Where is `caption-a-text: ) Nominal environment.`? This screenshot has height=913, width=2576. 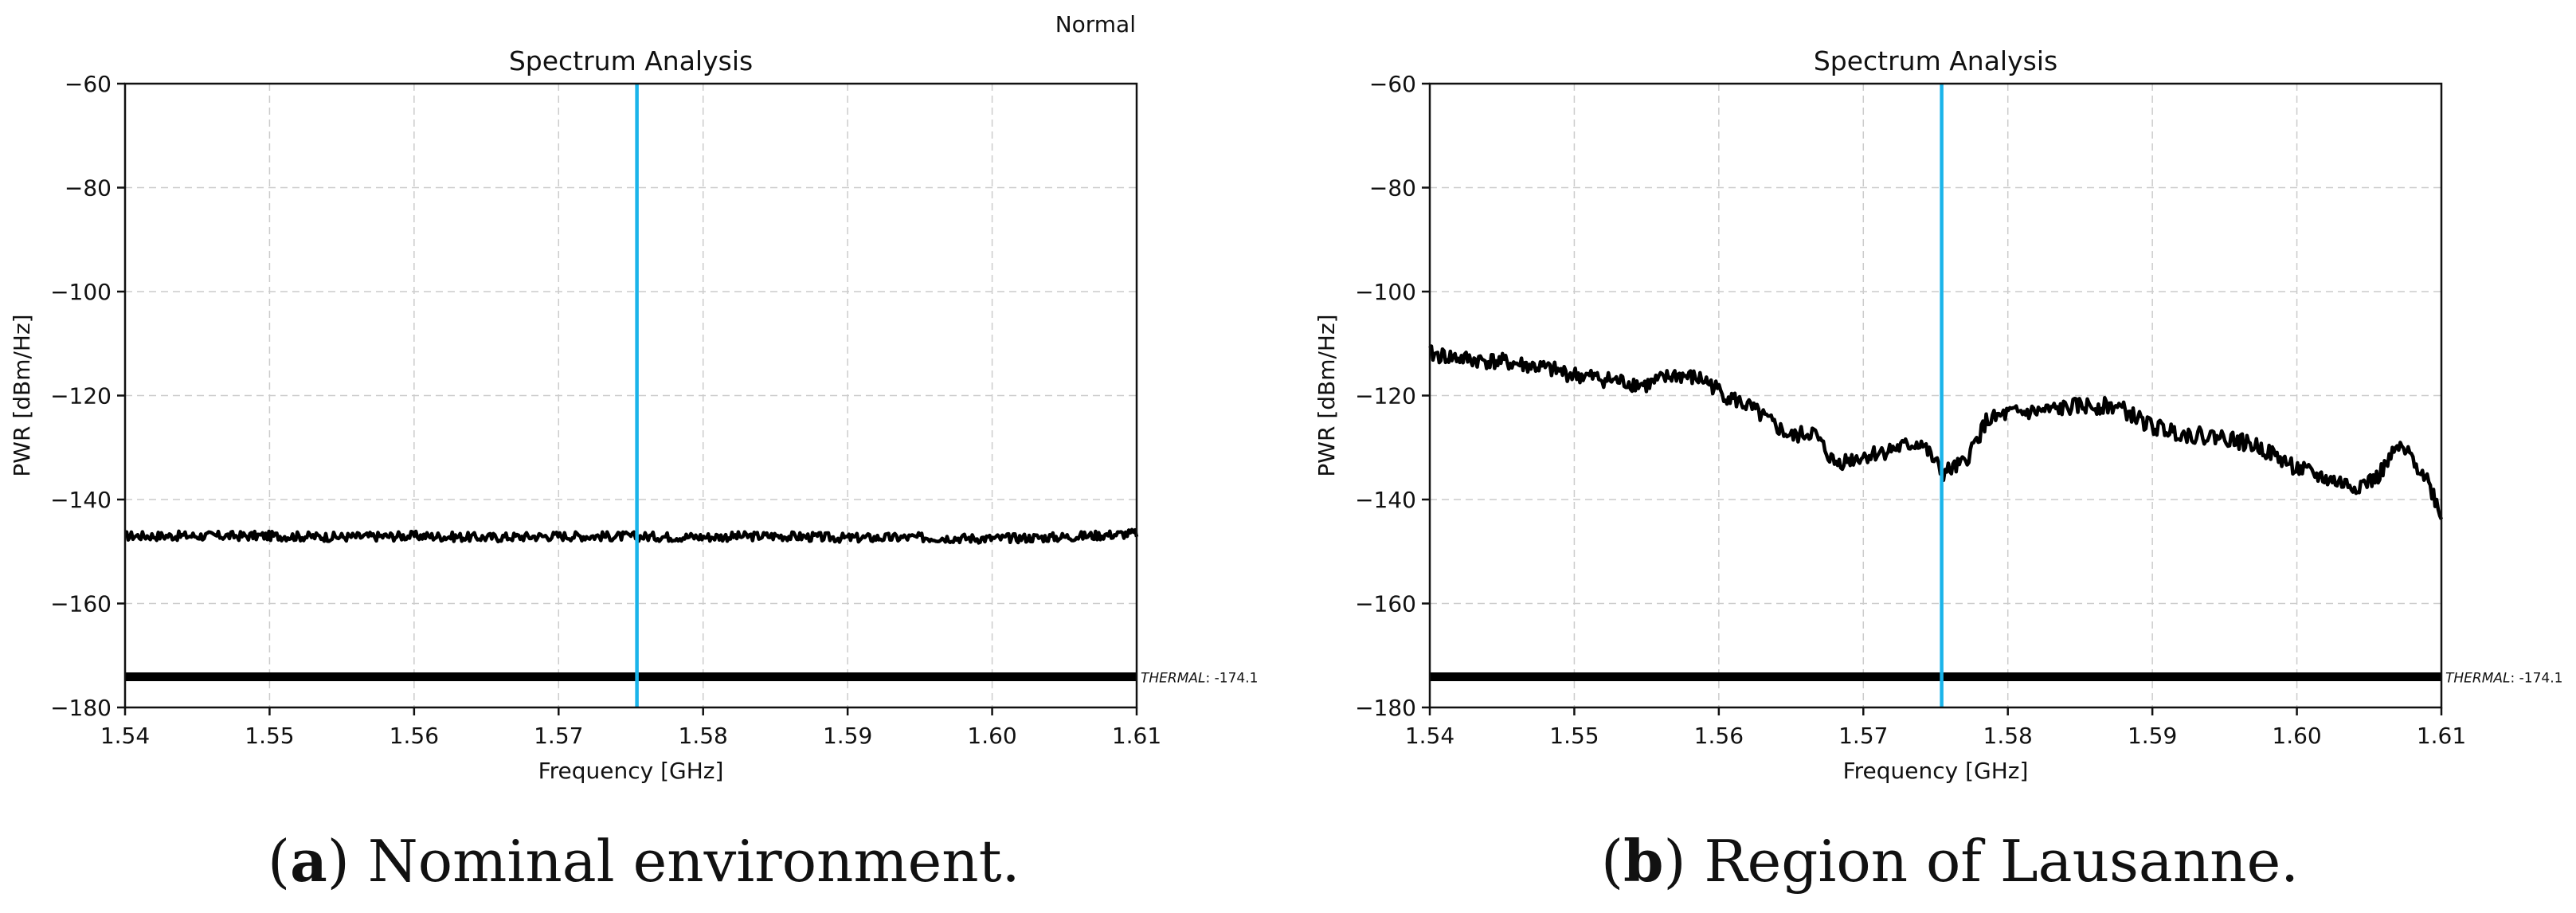 caption-a-text: ) Nominal environment. is located at coordinates (673, 862).